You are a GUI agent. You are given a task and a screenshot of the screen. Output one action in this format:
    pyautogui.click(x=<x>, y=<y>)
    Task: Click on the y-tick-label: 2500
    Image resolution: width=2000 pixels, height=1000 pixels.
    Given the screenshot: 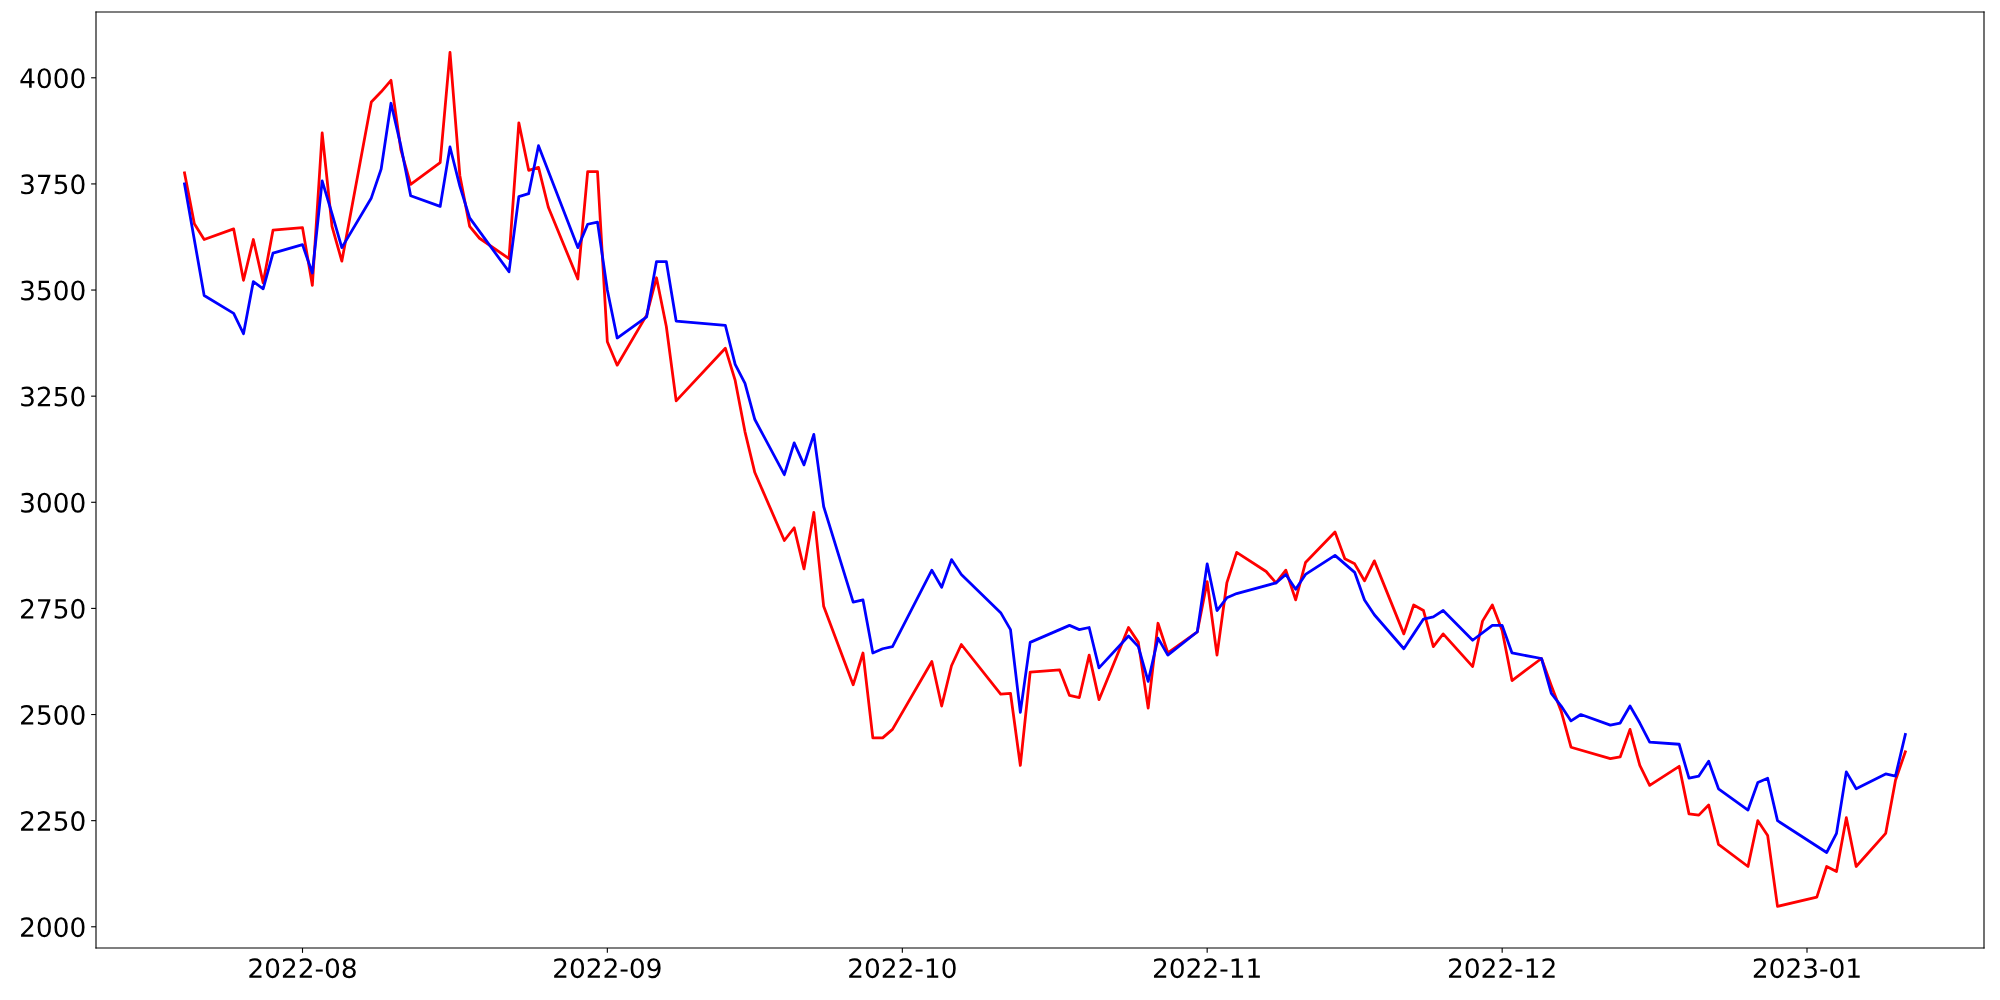 What is the action you would take?
    pyautogui.click(x=53, y=714)
    